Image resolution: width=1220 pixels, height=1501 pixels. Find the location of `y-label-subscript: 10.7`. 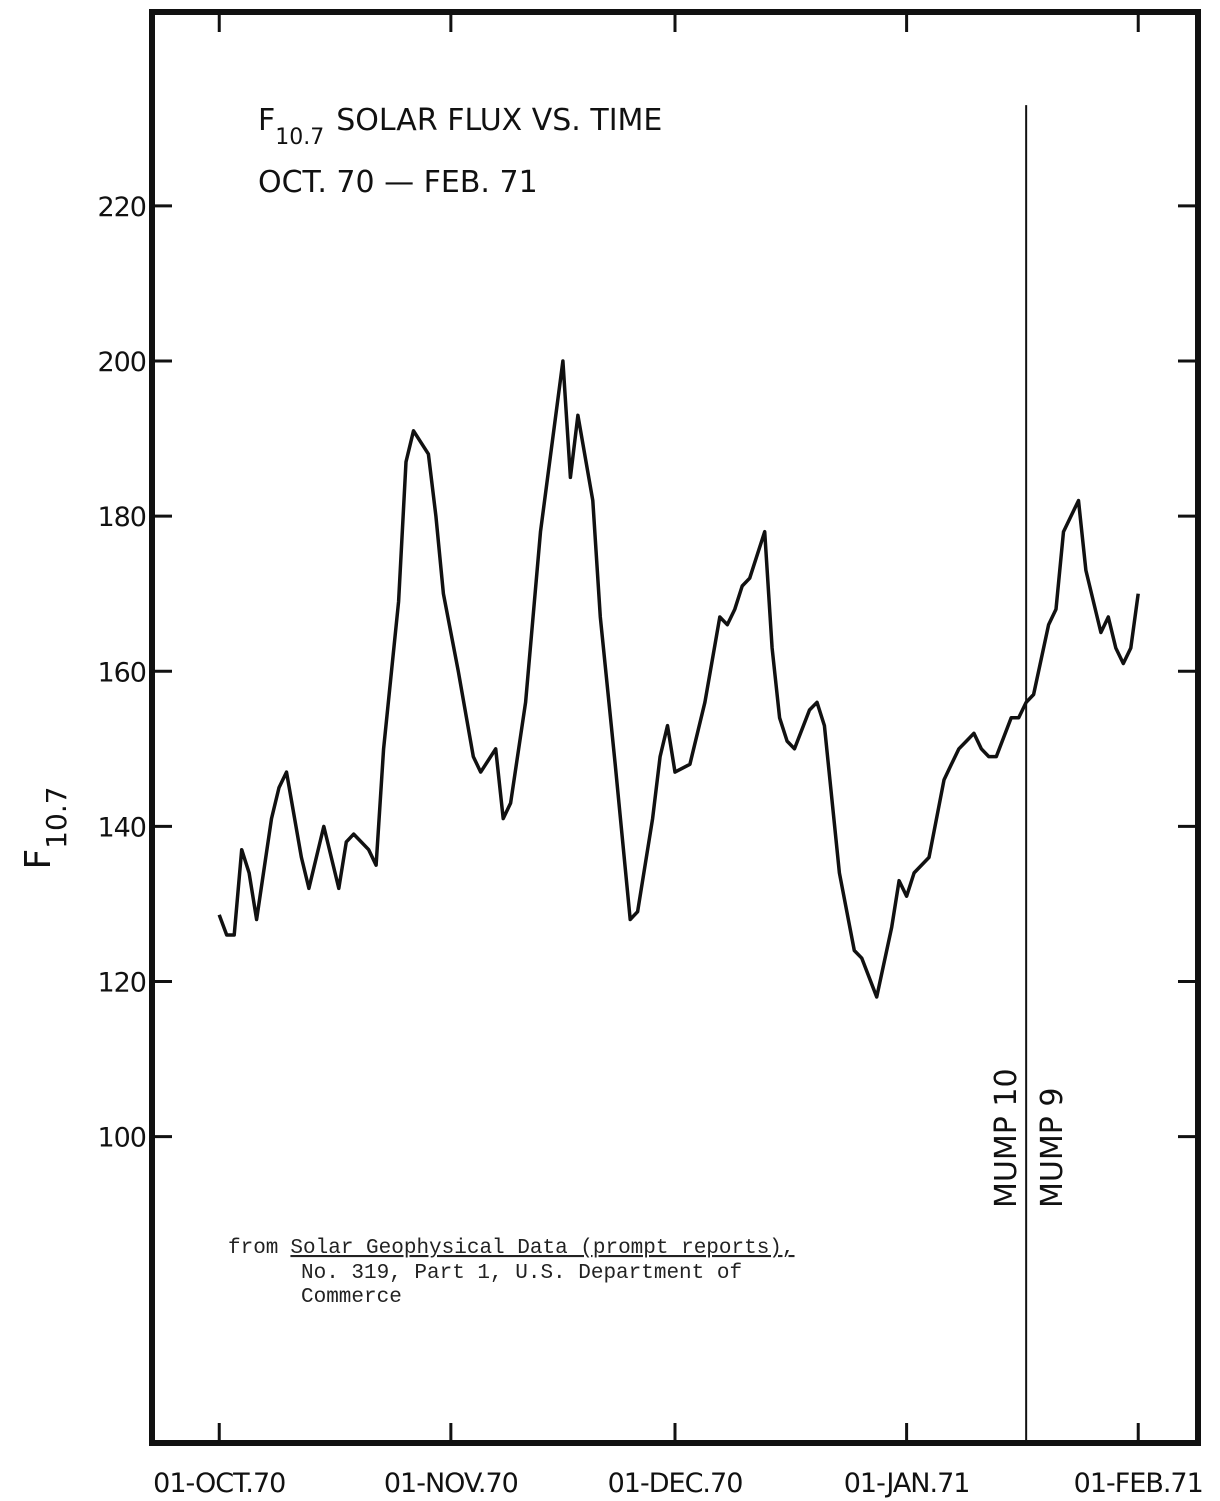

y-label-subscript: 10.7 is located at coordinates (56, 817).